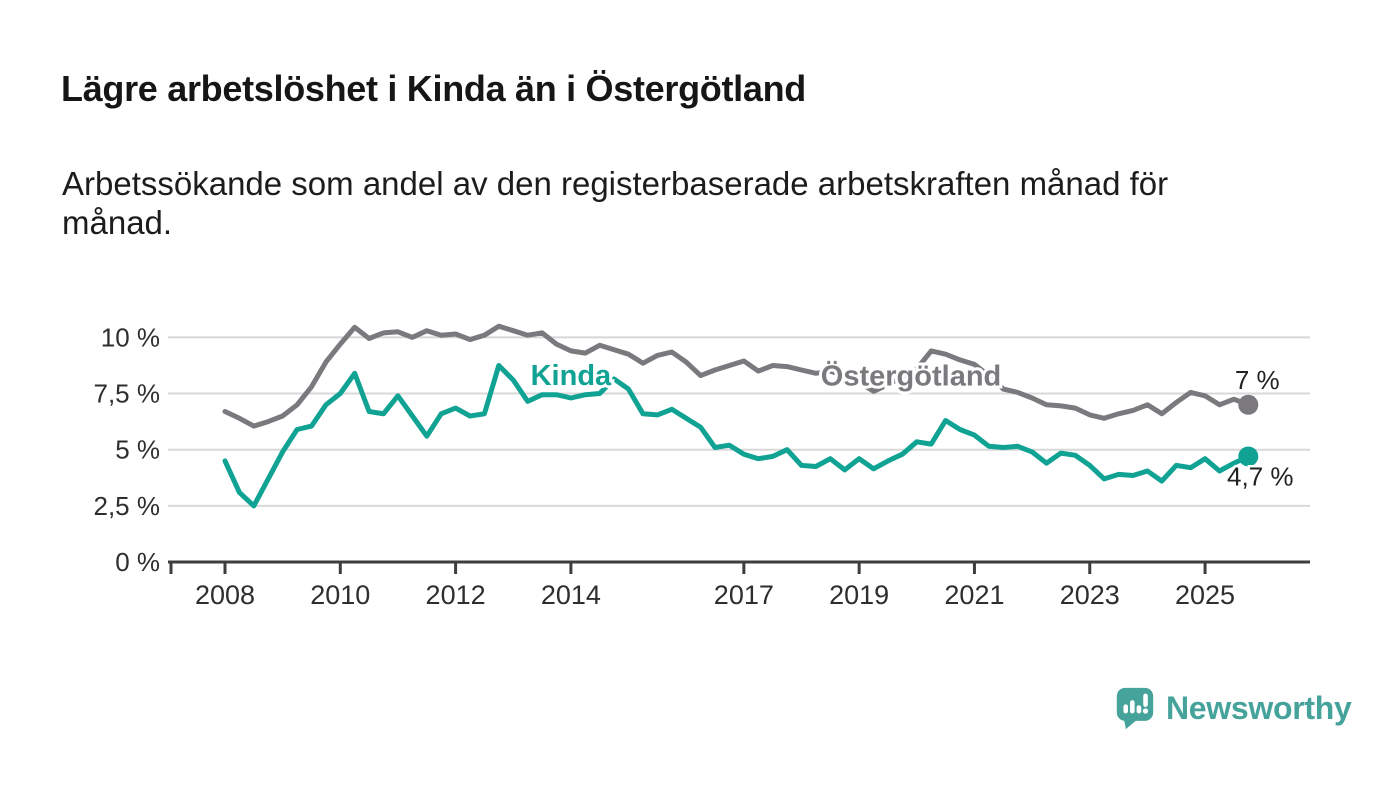  Describe the element at coordinates (340, 595) in the screenshot. I see `x-axis-label: 2010` at that location.